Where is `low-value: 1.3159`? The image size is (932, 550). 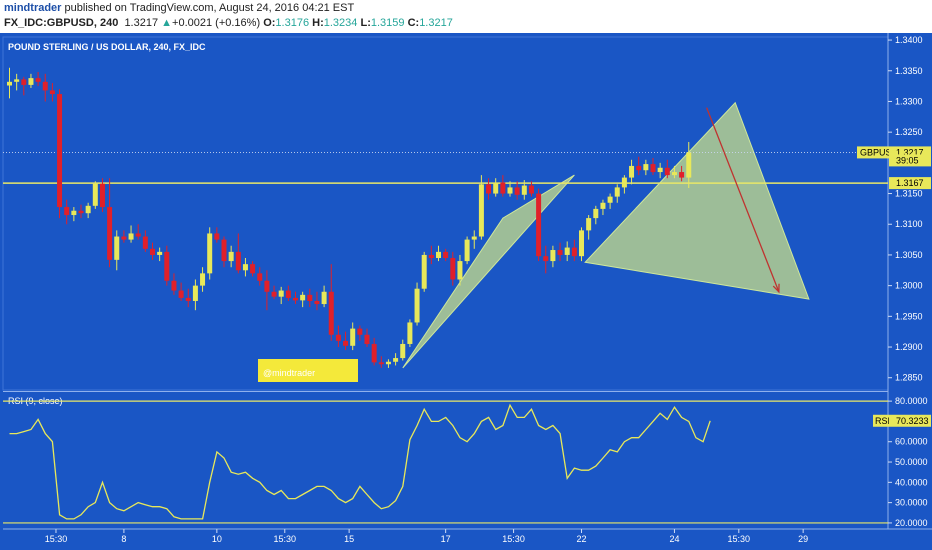 low-value: 1.3159 is located at coordinates (387, 23).